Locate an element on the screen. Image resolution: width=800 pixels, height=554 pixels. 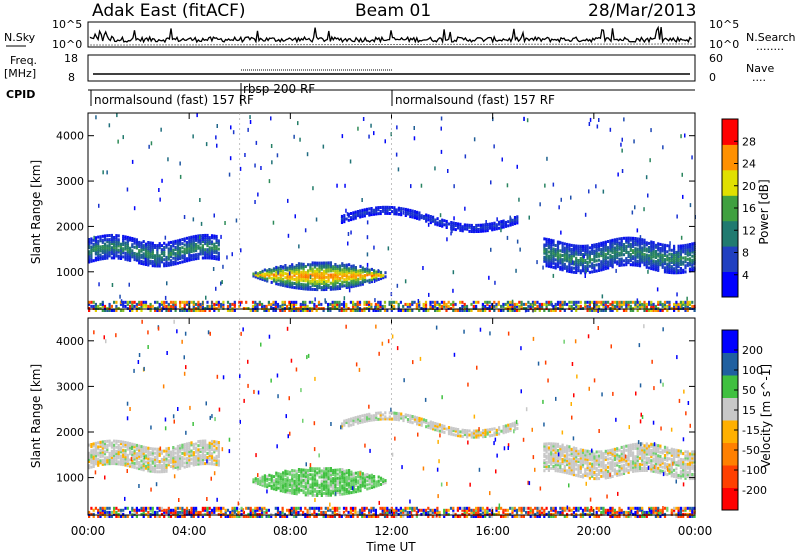
power-ytick-label: 3000 is located at coordinates (70, 181).